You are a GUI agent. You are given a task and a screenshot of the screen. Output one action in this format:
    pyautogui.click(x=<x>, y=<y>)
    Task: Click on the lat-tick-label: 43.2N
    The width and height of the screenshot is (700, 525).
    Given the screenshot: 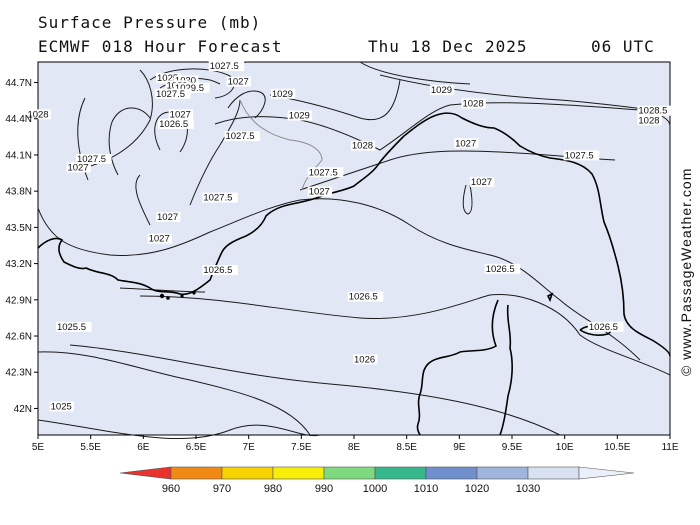 What is the action you would take?
    pyautogui.click(x=18, y=264)
    